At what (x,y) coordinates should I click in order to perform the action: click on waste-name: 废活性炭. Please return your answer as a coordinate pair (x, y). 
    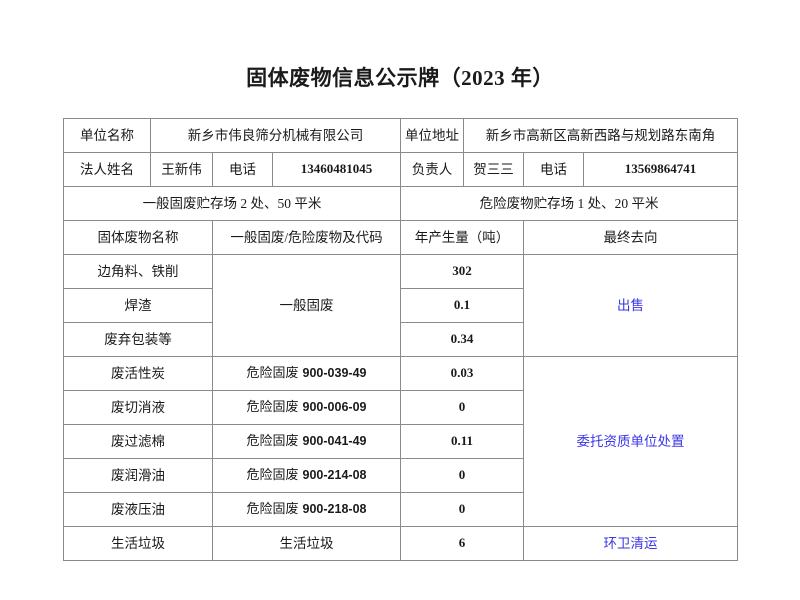
    Looking at the image, I should click on (138, 373).